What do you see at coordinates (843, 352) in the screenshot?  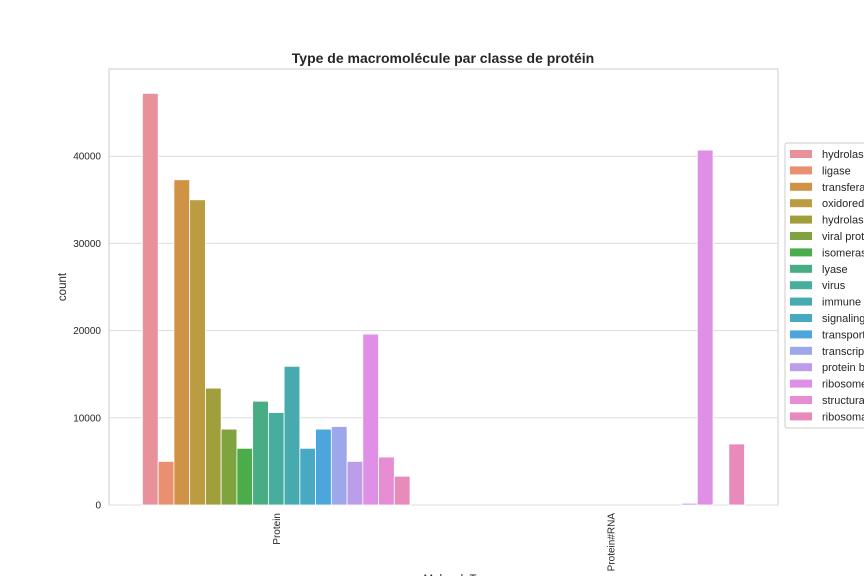 I see `legend-label: transcription` at bounding box center [843, 352].